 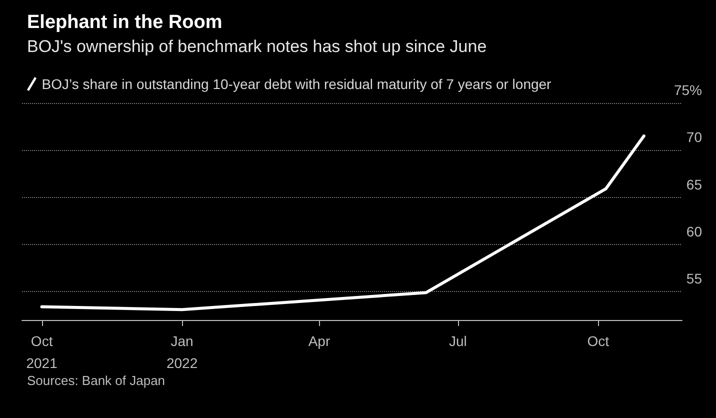 I want to click on source-note: Sources: Bank of Japan, so click(x=96, y=380).